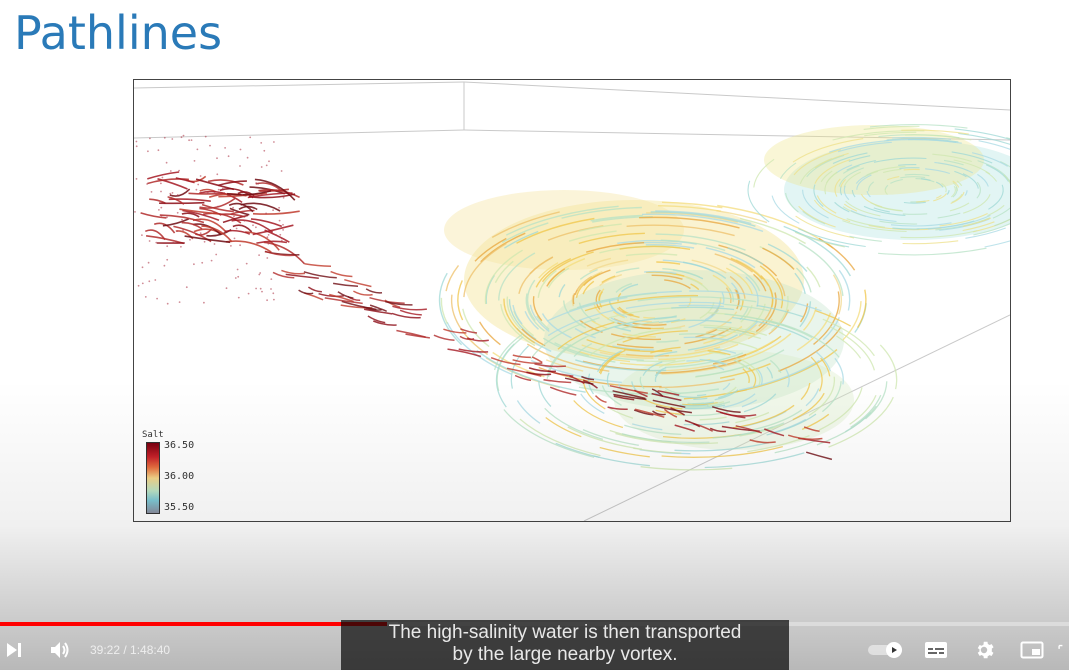 Image resolution: width=1069 pixels, height=670 pixels. I want to click on colorbar-mid-label: 36.00, so click(179, 476).